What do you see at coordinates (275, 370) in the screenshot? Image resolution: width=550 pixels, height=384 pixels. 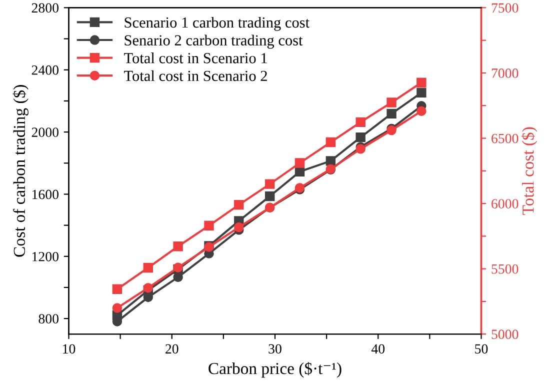 I see `x-axis-title: Carbon price ($·t⁻¹)` at bounding box center [275, 370].